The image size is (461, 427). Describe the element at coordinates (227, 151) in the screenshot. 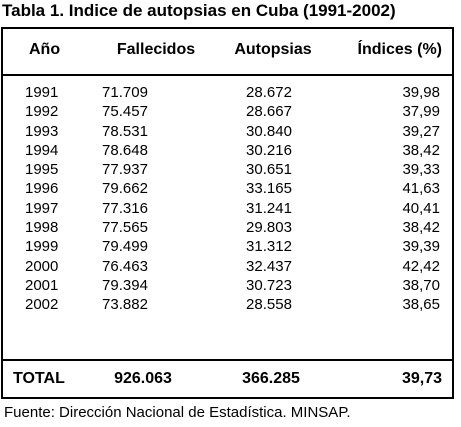

I see `table-row: 1994 78.648 30.216 38,42` at that location.